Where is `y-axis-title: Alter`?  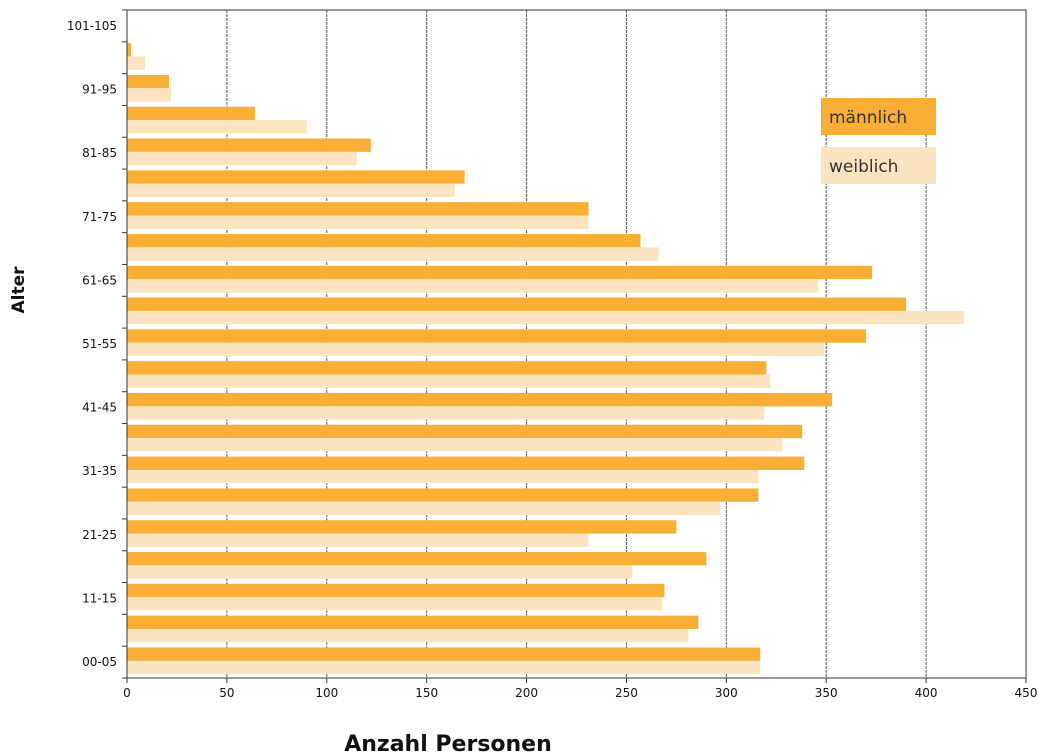 y-axis-title: Alter is located at coordinates (19, 290).